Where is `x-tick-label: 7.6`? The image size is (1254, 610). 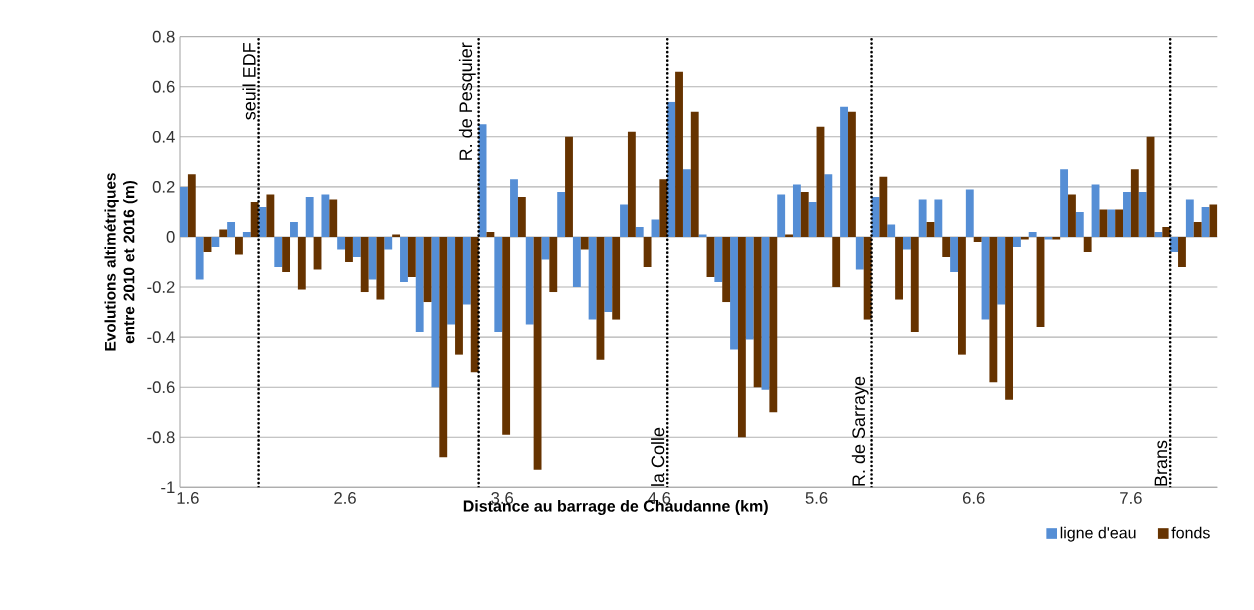
x-tick-label: 7.6 is located at coordinates (1131, 498).